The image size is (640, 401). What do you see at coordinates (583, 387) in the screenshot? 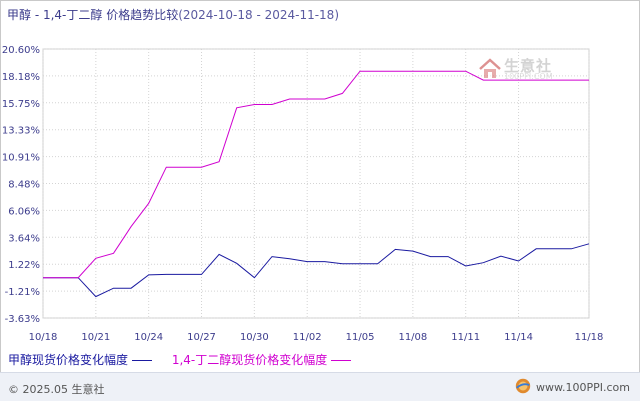
I see `footer-site-url: www.100PPI.com` at bounding box center [583, 387].